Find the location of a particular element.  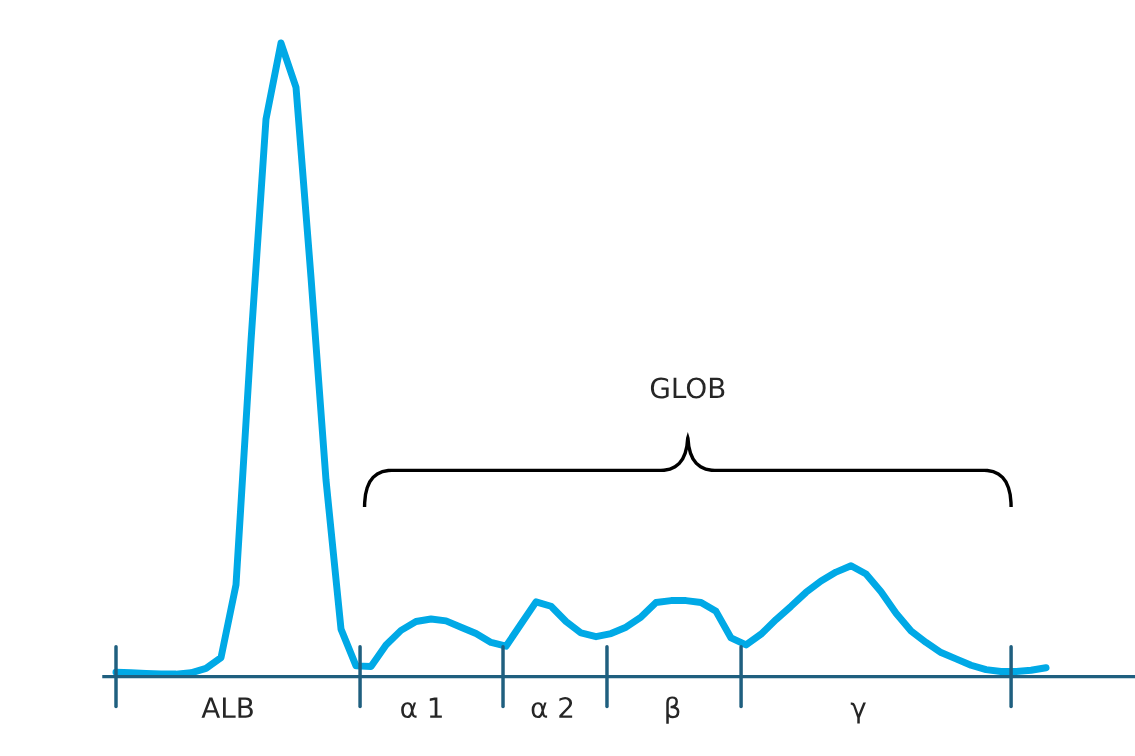

text: β is located at coordinates (673, 710).